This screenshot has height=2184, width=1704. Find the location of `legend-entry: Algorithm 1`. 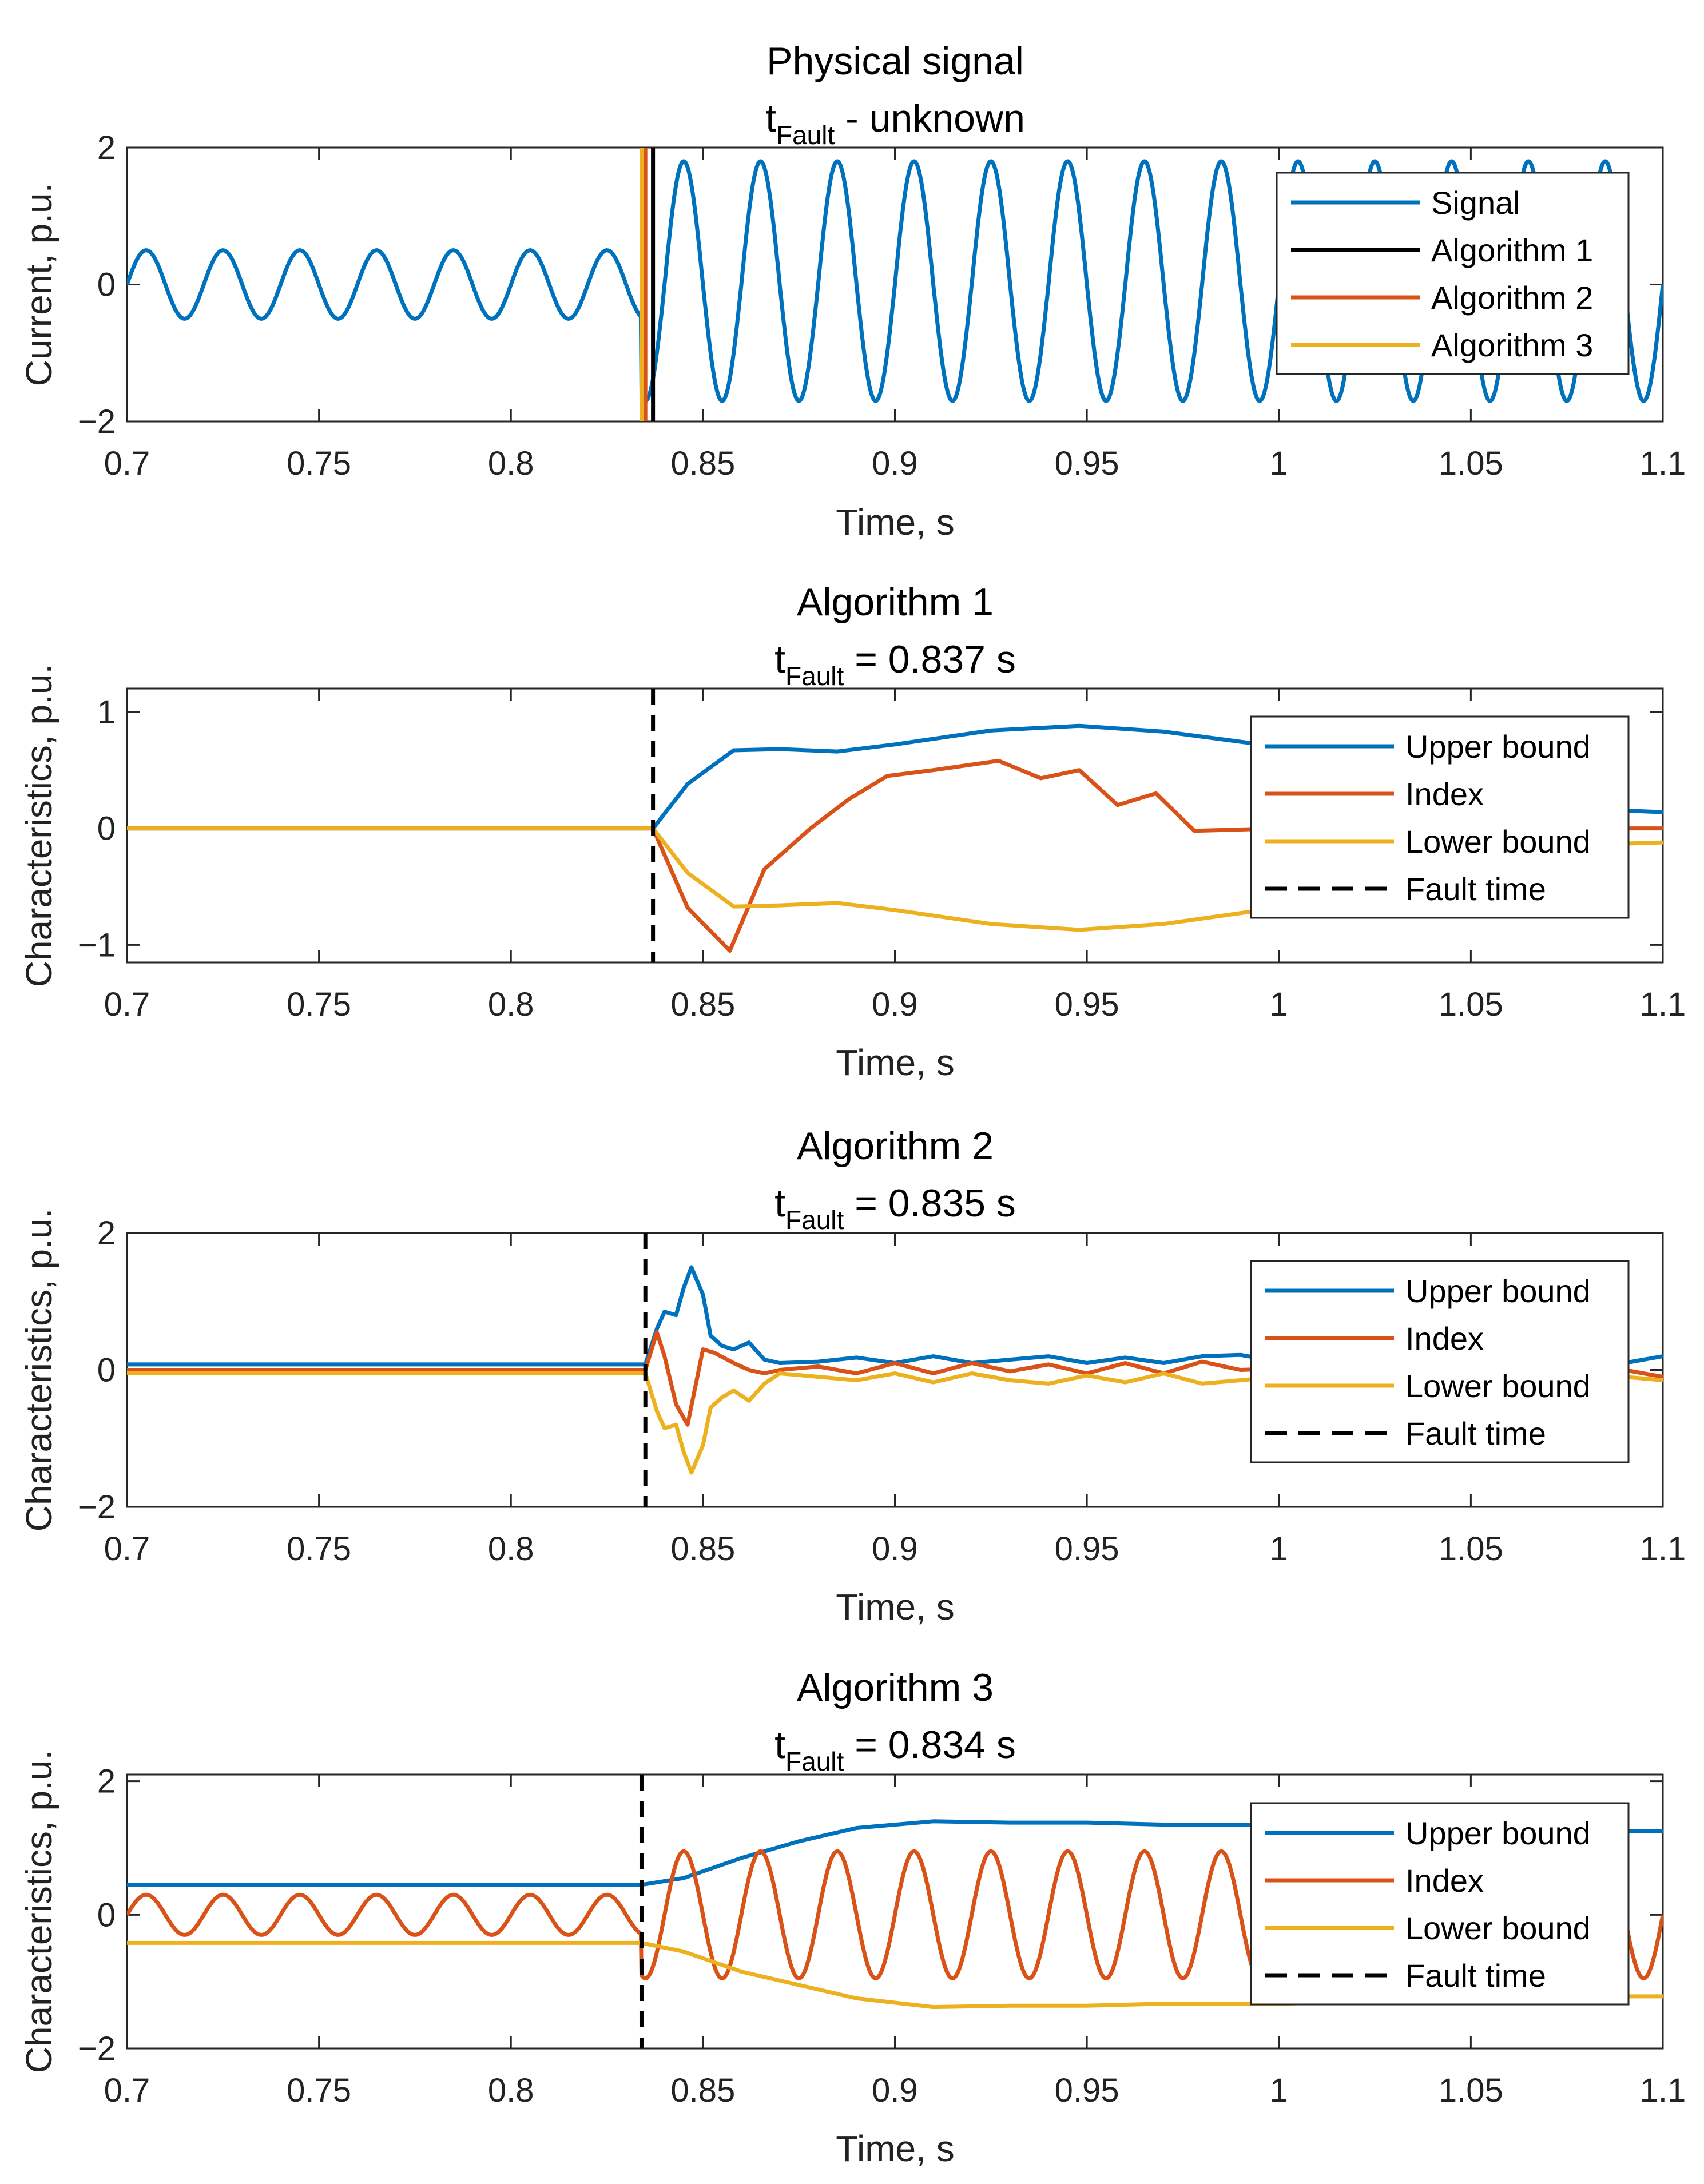

legend-entry: Algorithm 1 is located at coordinates (1512, 250).